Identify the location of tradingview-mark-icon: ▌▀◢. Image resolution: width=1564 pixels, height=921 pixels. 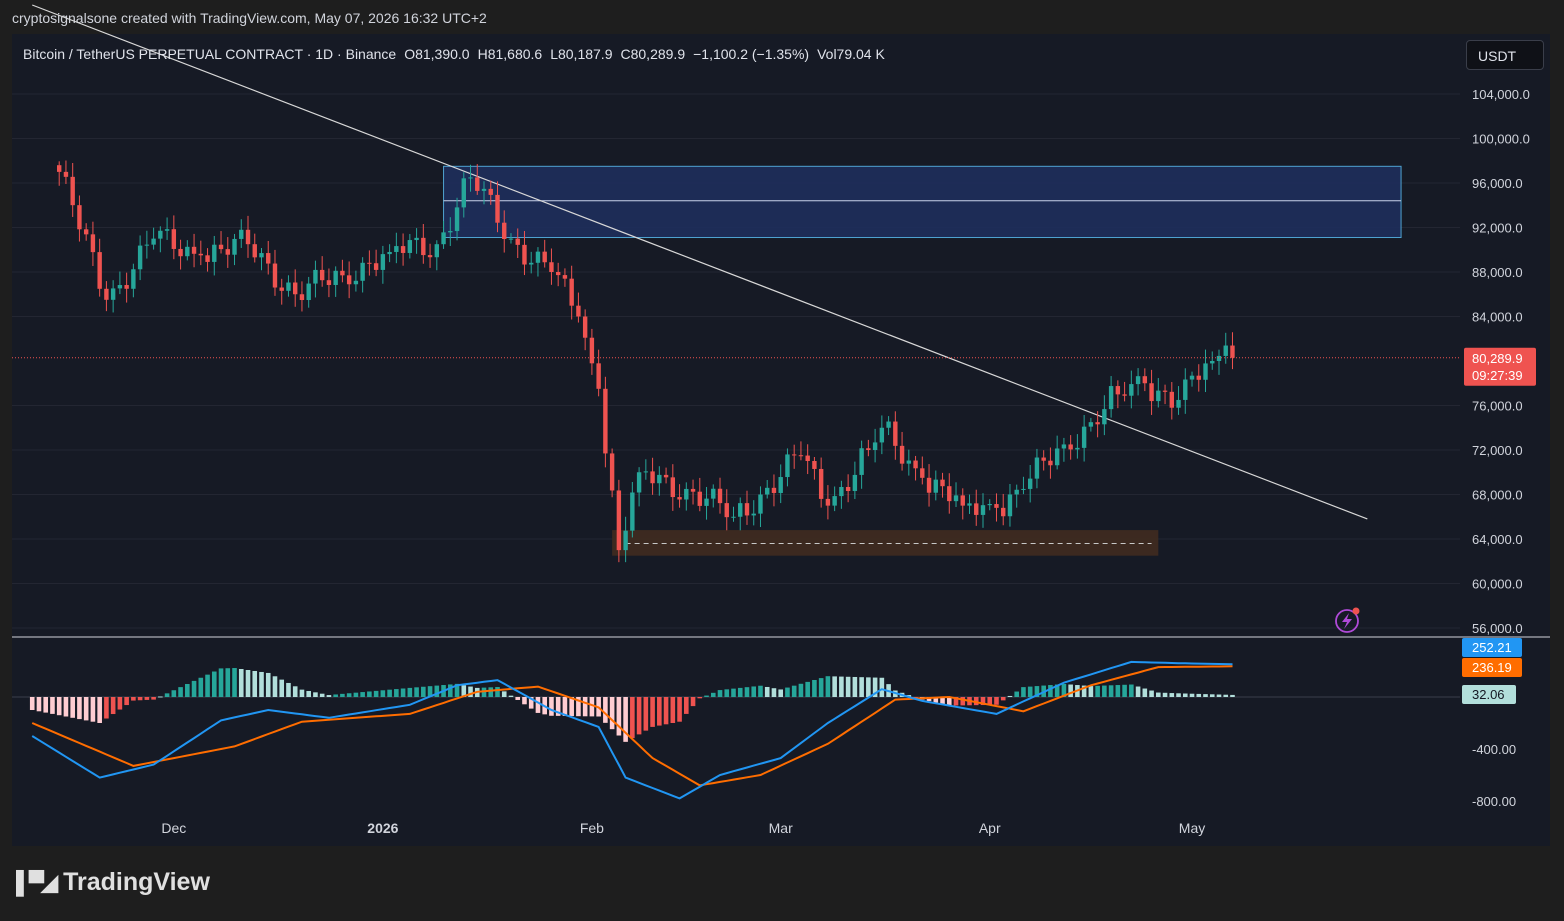
(37, 882).